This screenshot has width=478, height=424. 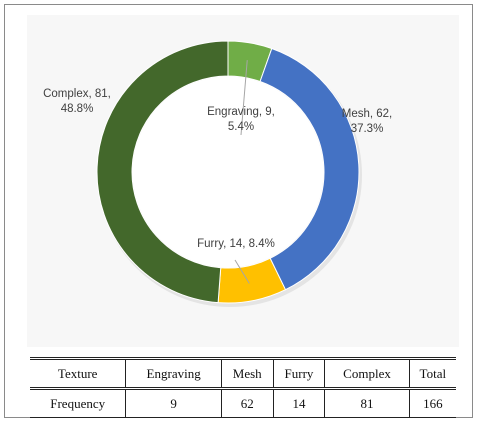 I want to click on cell-furry: 14, so click(x=299, y=403).